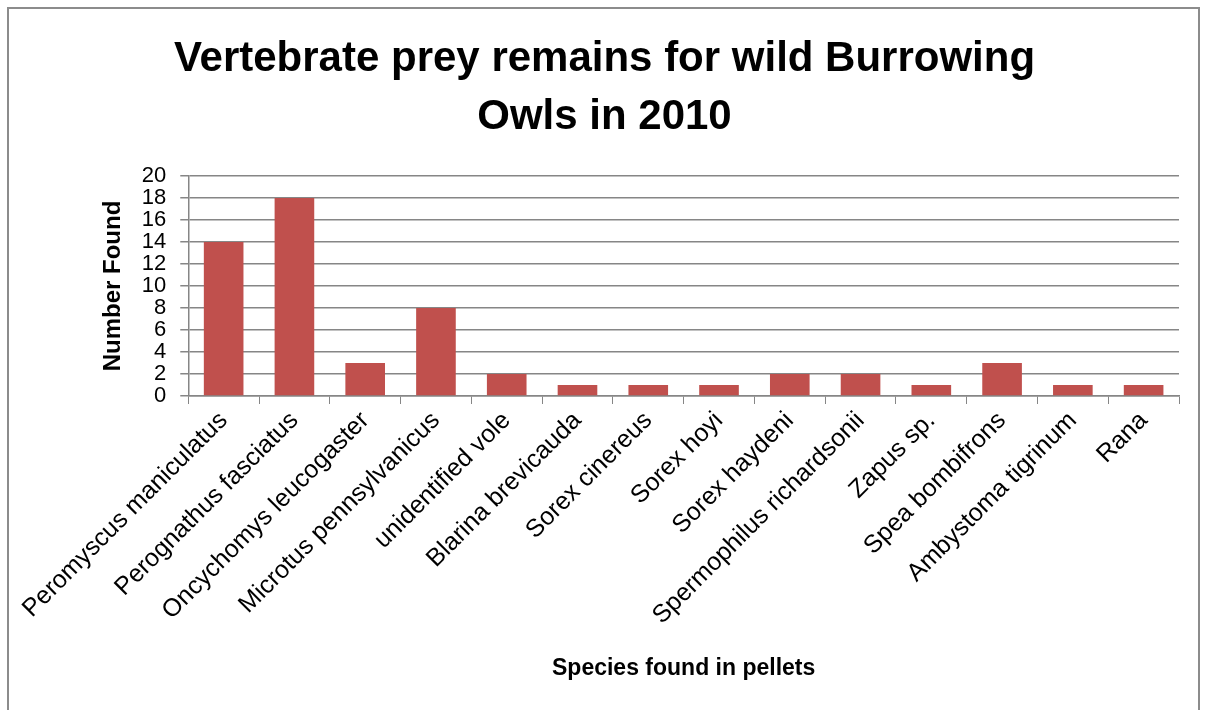 The height and width of the screenshot is (710, 1209). Describe the element at coordinates (112, 286) in the screenshot. I see `y-axis-title: Number Found` at that location.